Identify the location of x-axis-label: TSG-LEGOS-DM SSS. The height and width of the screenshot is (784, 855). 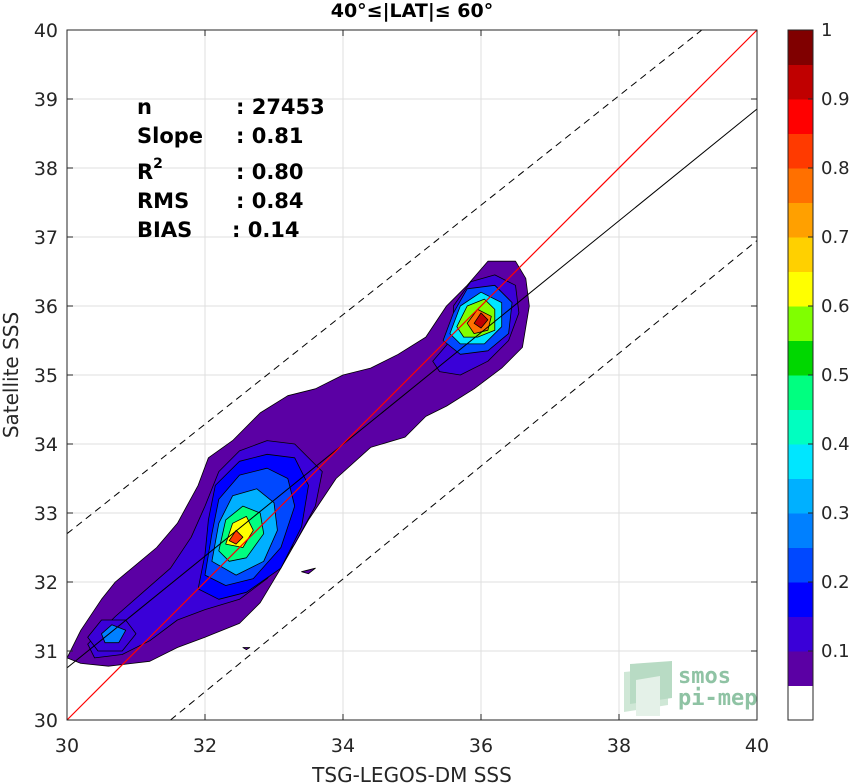
(411, 773).